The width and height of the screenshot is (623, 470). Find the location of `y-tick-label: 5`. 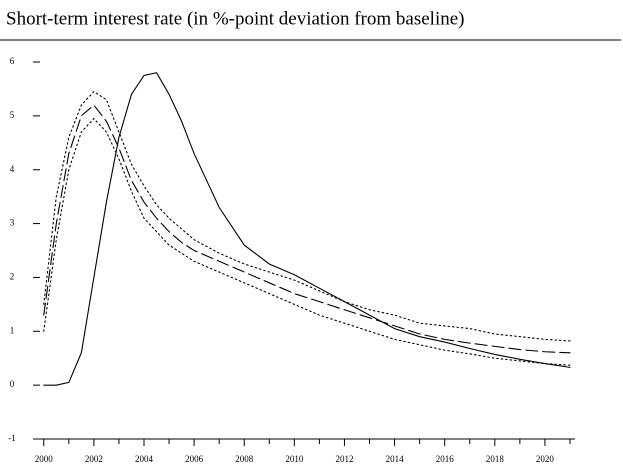

y-tick-label: 5 is located at coordinates (12, 115).